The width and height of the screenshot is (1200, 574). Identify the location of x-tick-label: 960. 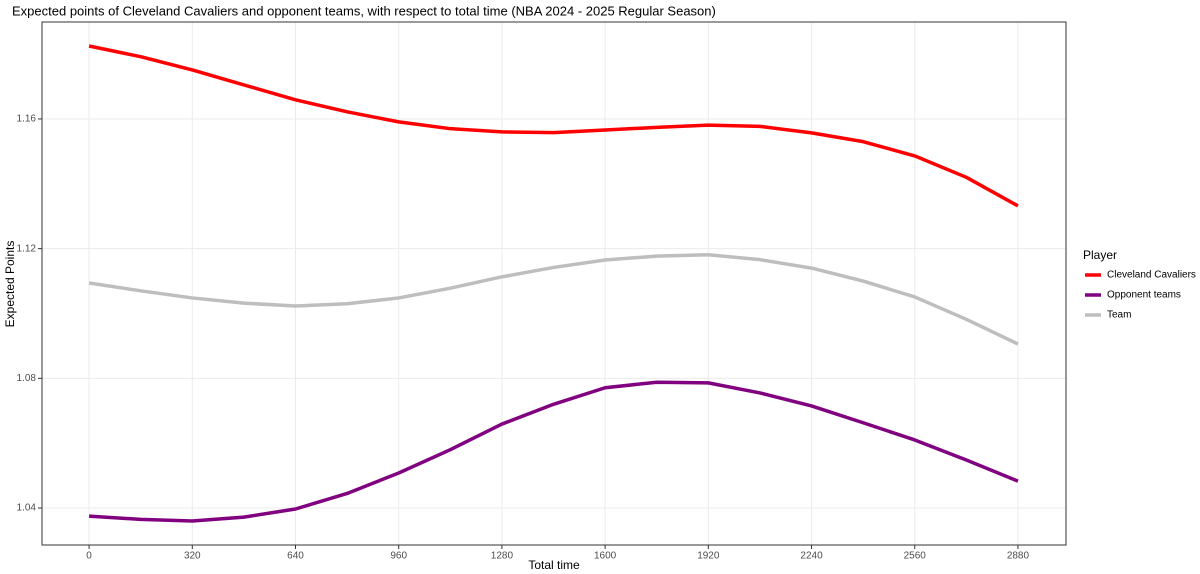
(398, 556).